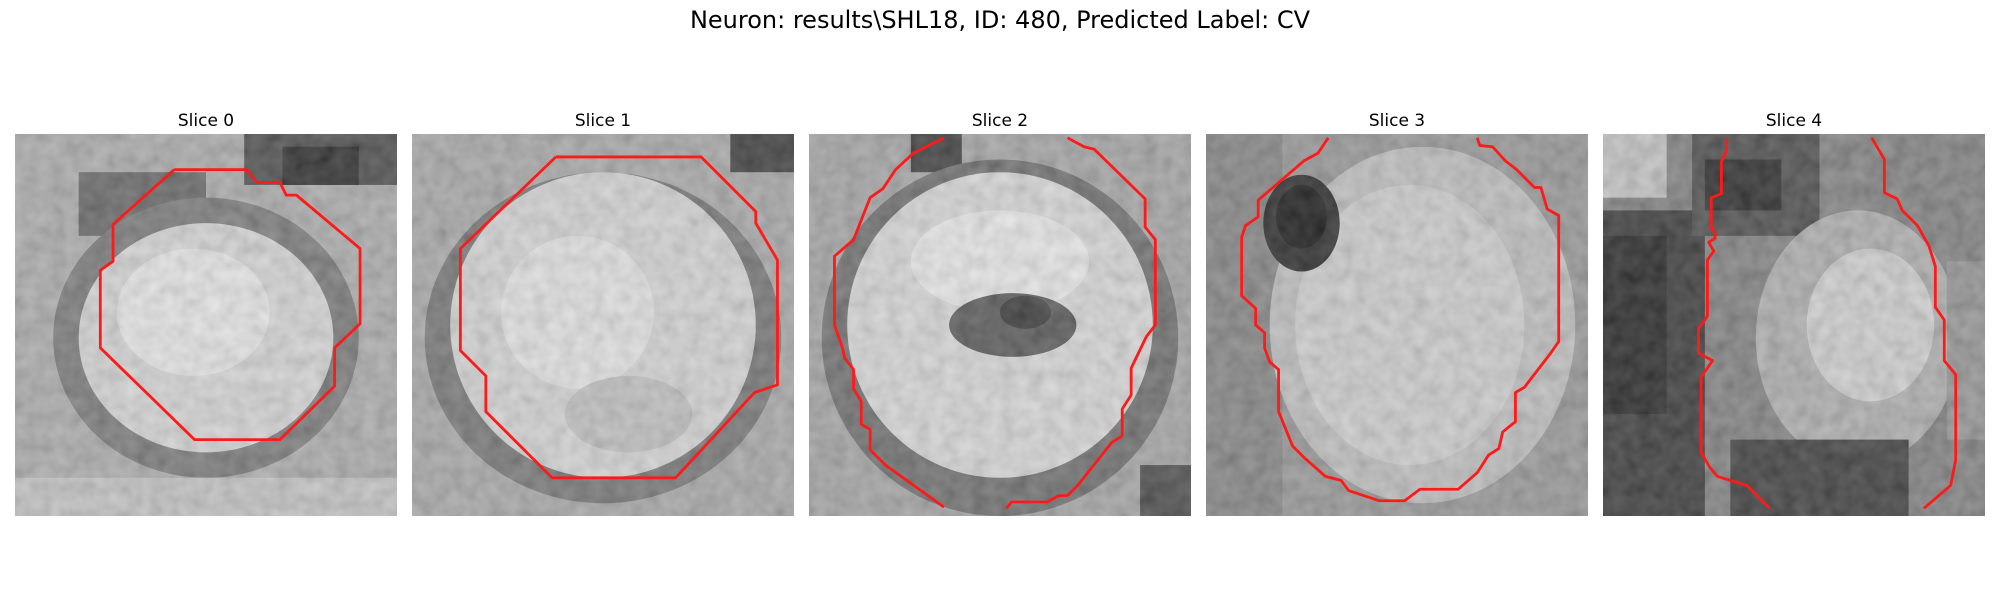 The image size is (2000, 600). I want to click on slice-panel-4: Slice 4, so click(1794, 312).